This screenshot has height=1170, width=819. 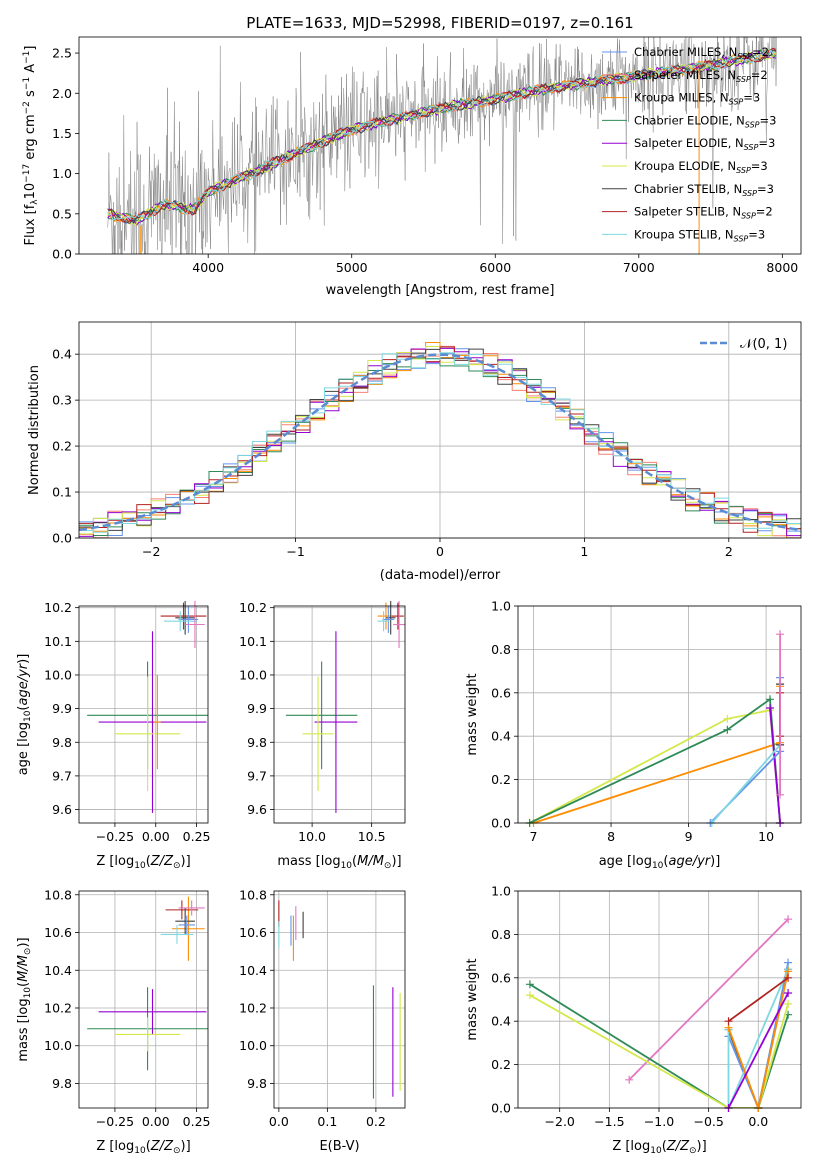 I want to click on spectrum-ytick-label: 2.0, so click(x=62, y=93).